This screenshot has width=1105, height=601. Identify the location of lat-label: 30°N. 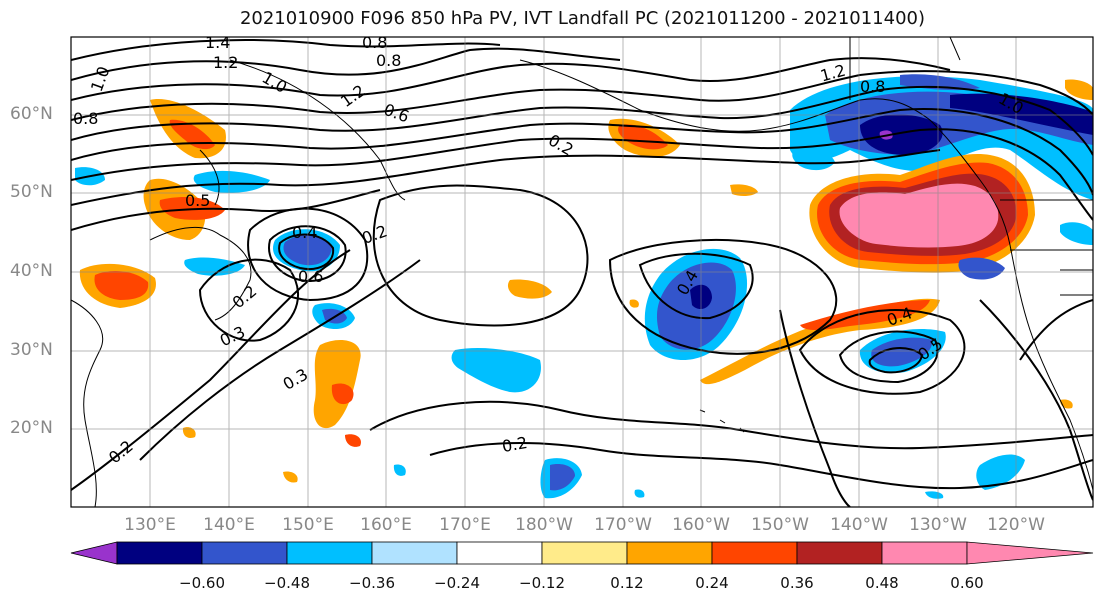
(31, 350).